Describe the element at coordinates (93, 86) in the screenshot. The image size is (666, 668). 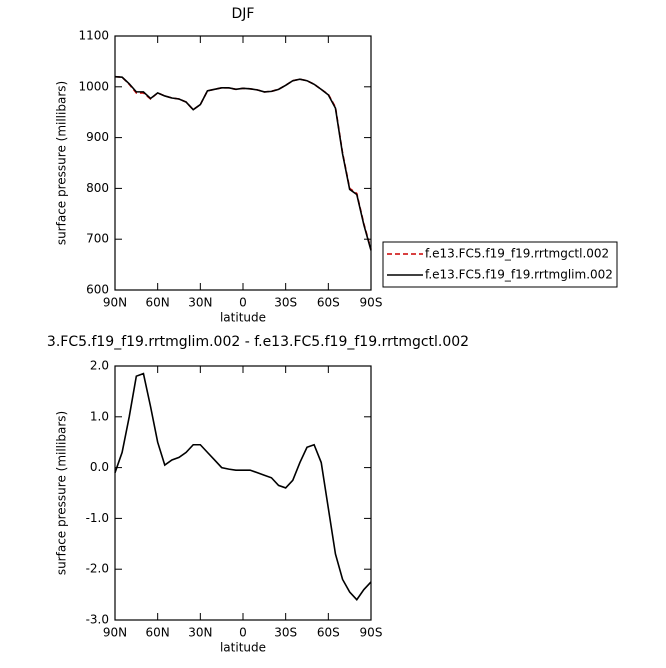
I see `y-tick-label: 1000` at that location.